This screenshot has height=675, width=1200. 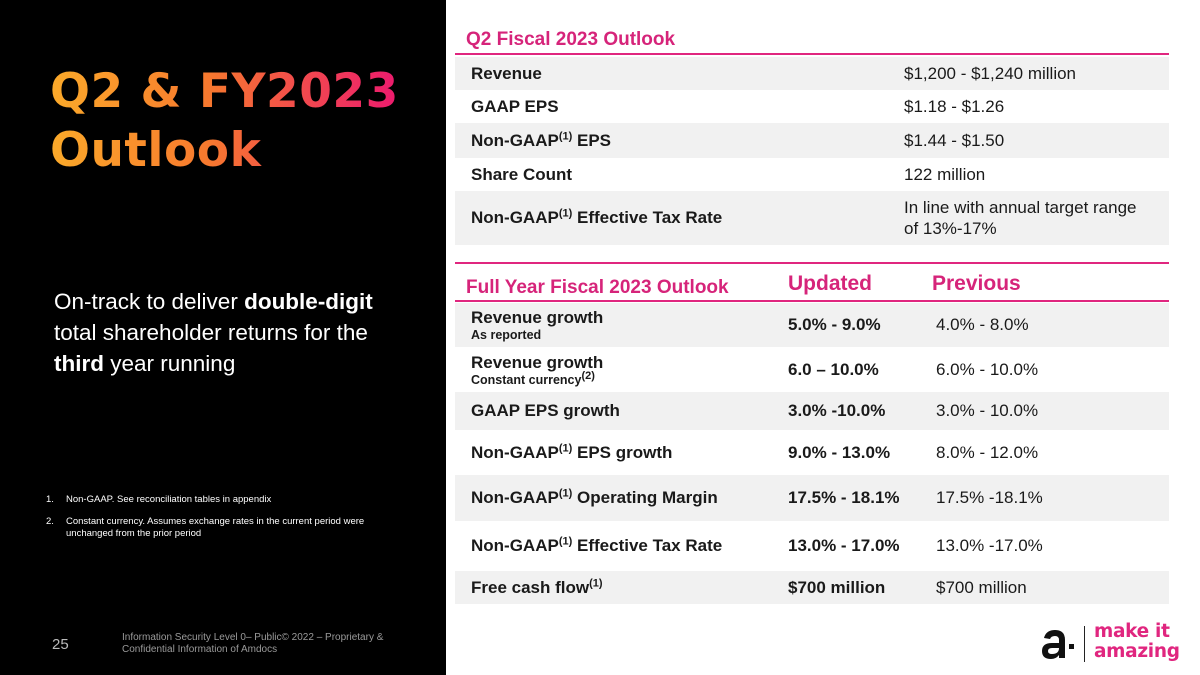 I want to click on row-value: $1.44 - $1.50, so click(x=954, y=140).